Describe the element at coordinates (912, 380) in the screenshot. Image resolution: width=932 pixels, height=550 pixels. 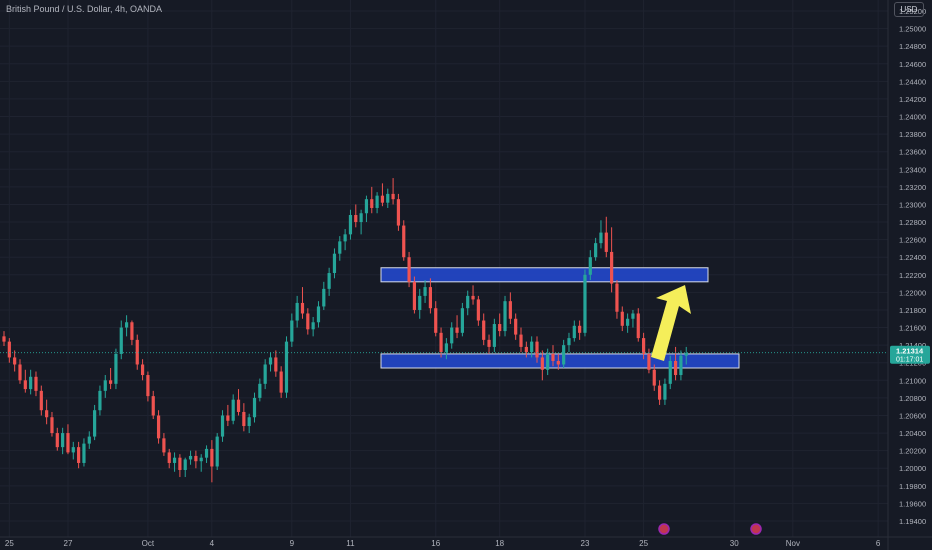
I see `price-tick-label: 1.21000` at that location.